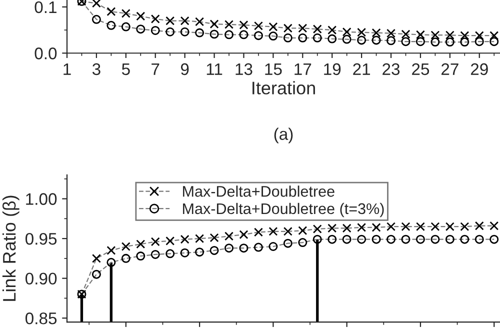 The image size is (500, 330). Describe the element at coordinates (303, 69) in the screenshot. I see `x-tick-label: 17` at that location.